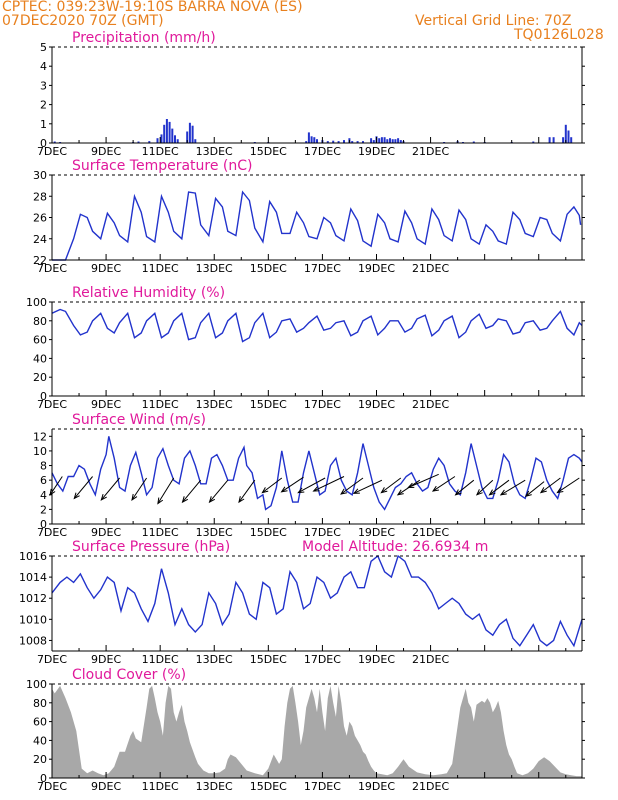 The height and width of the screenshot is (800, 618). I want to click on temp-series-line, so click(317, 225).